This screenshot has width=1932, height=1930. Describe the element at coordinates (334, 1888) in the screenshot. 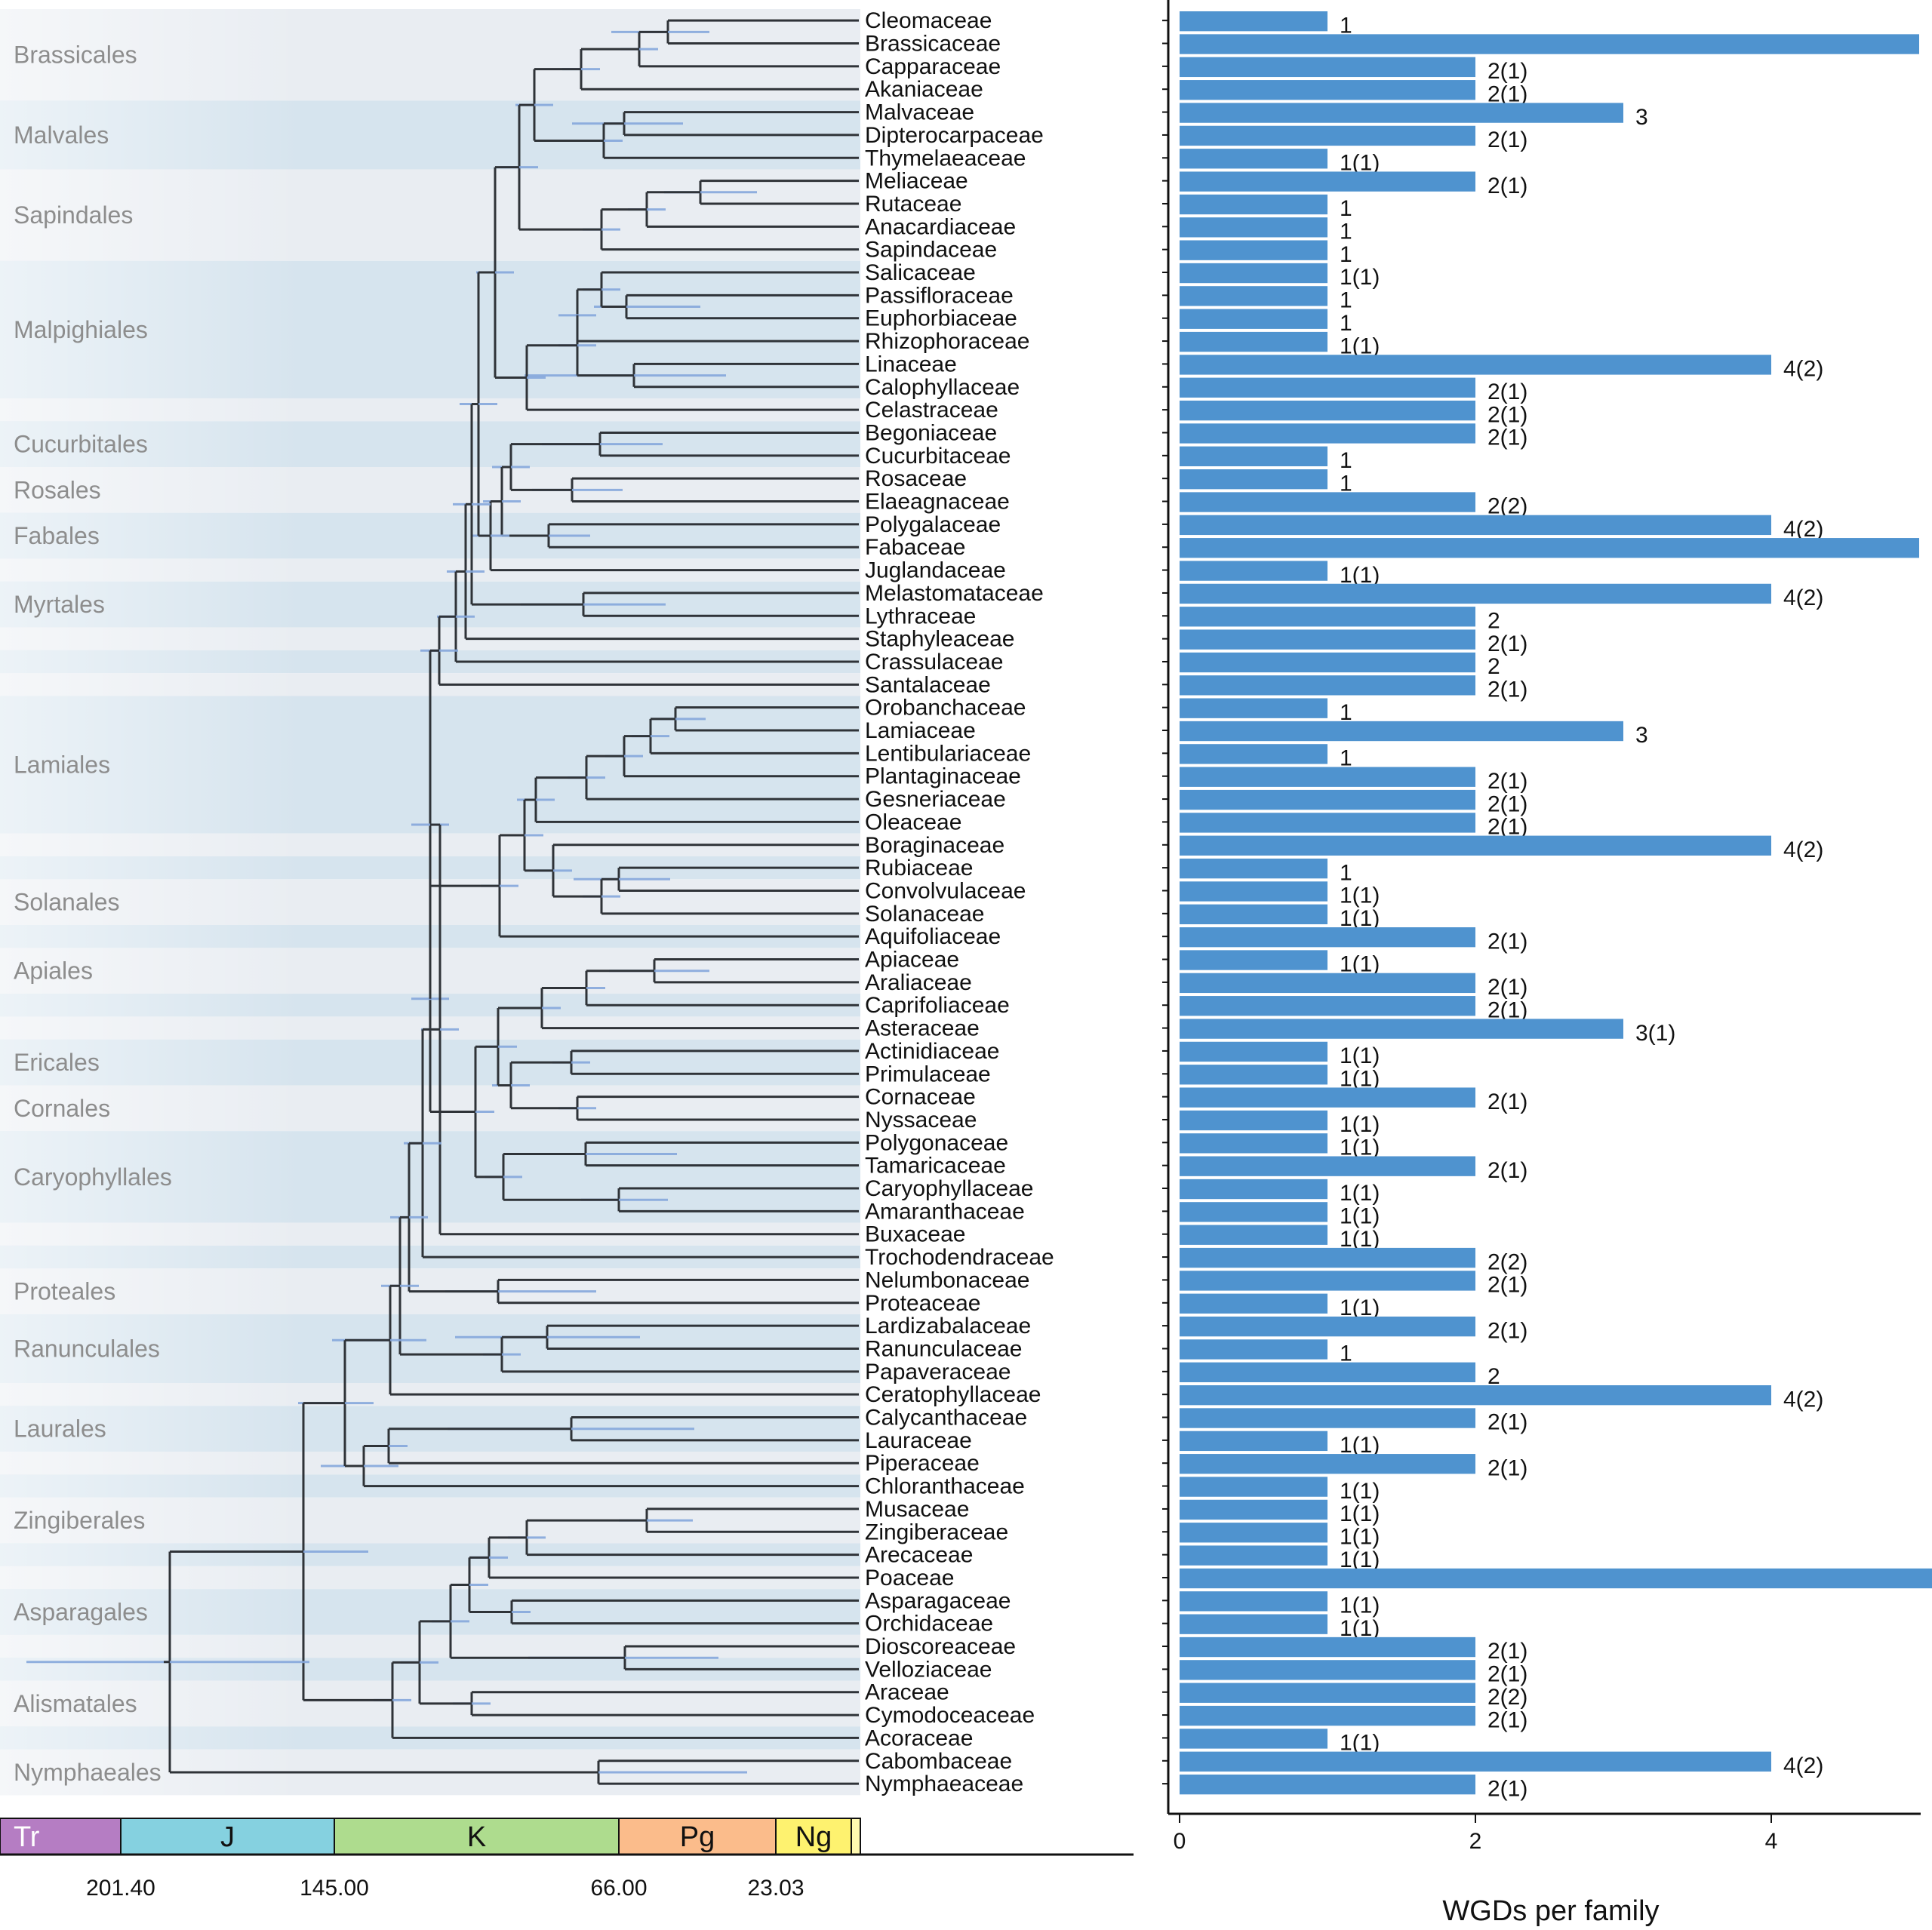

I see `time-tick-label: 145.00` at that location.